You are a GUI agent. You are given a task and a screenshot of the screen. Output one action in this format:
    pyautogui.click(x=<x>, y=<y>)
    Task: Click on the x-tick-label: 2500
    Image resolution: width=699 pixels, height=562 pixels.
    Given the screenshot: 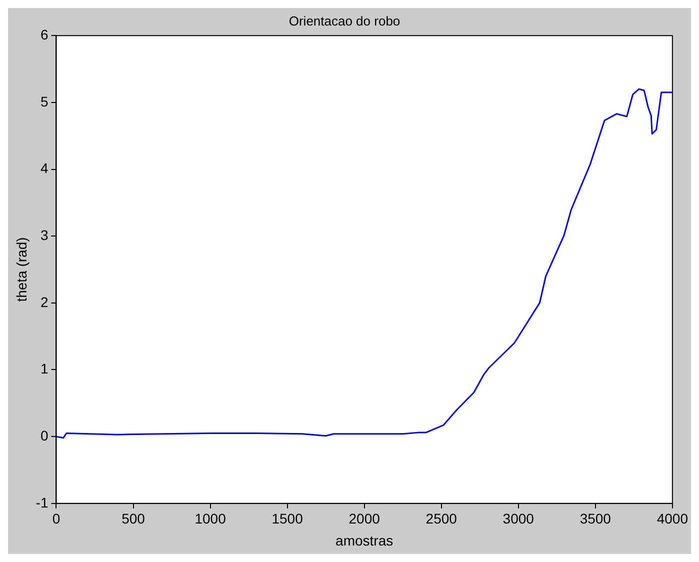 What is the action you would take?
    pyautogui.click(x=442, y=518)
    